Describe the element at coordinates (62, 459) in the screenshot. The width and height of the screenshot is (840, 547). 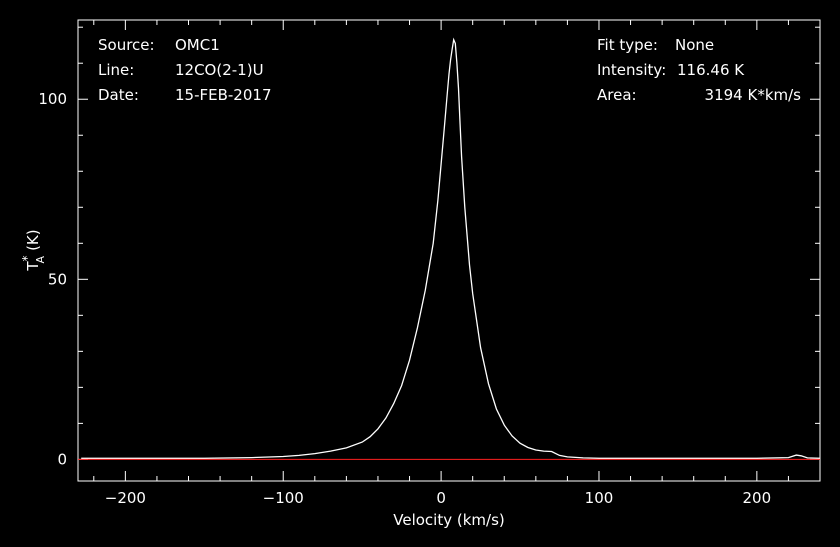
I see `y-tick-label: 0` at that location.